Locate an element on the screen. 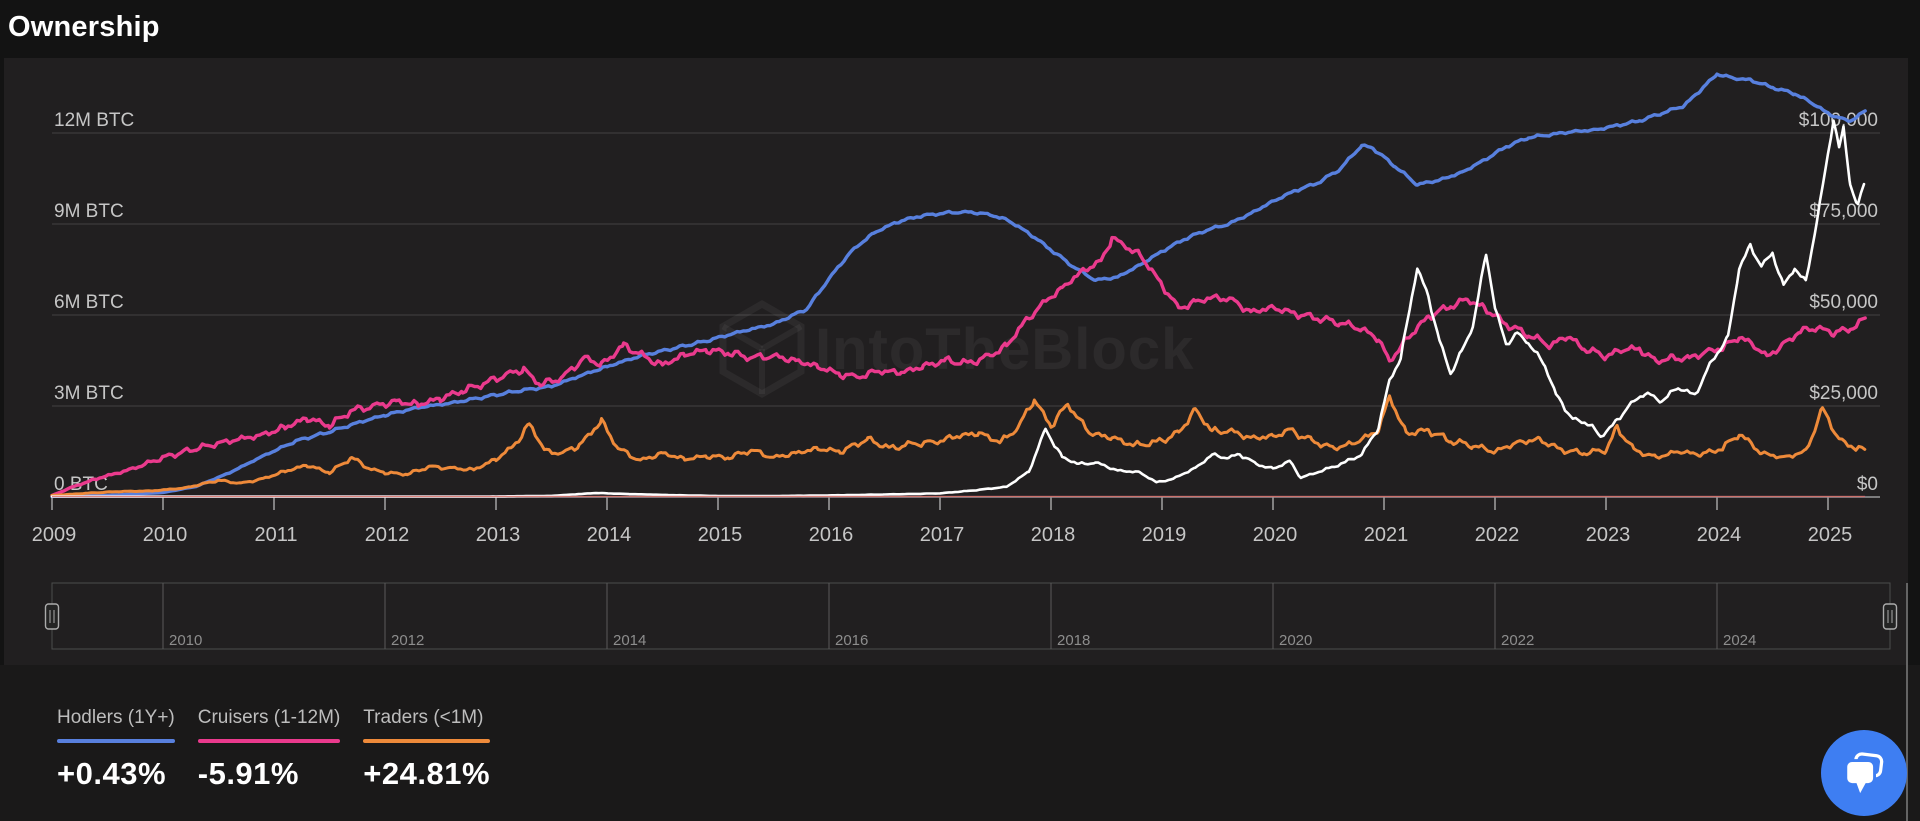 This screenshot has width=1920, height=821. legend-value: -5.91% is located at coordinates (248, 773).